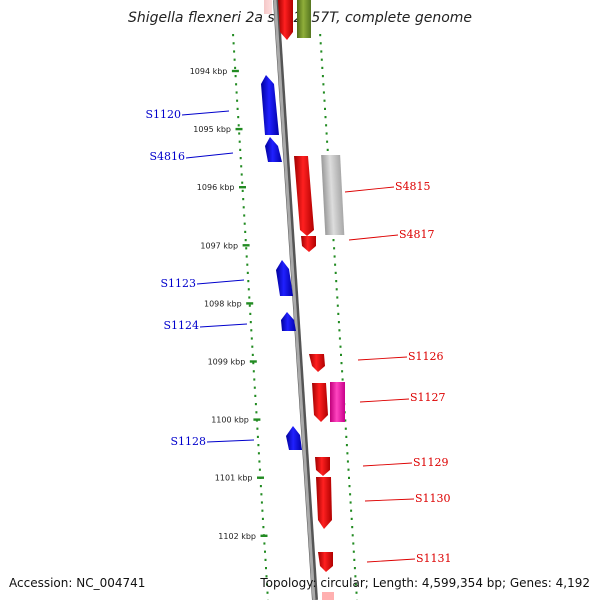 The width and height of the screenshot is (600, 600). I want to click on leader-S1126, so click(382, 358).